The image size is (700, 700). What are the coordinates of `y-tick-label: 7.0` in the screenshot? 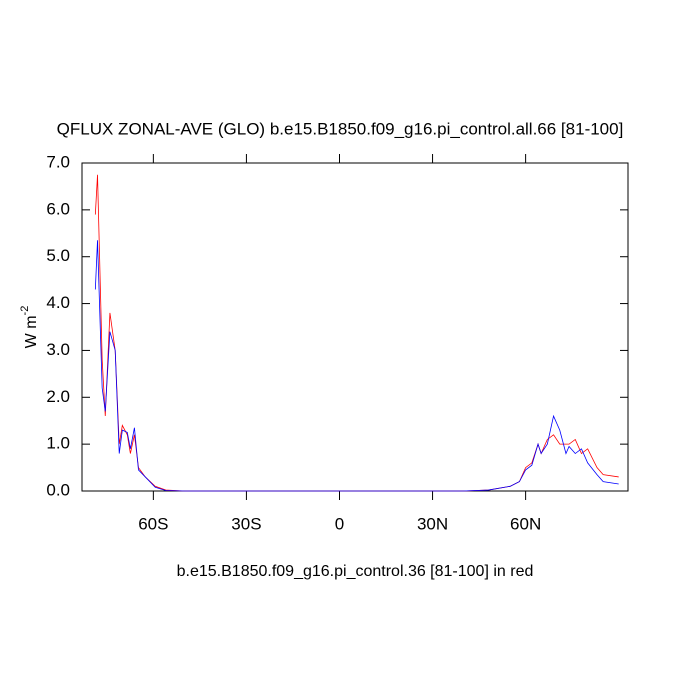 It's located at (58, 161).